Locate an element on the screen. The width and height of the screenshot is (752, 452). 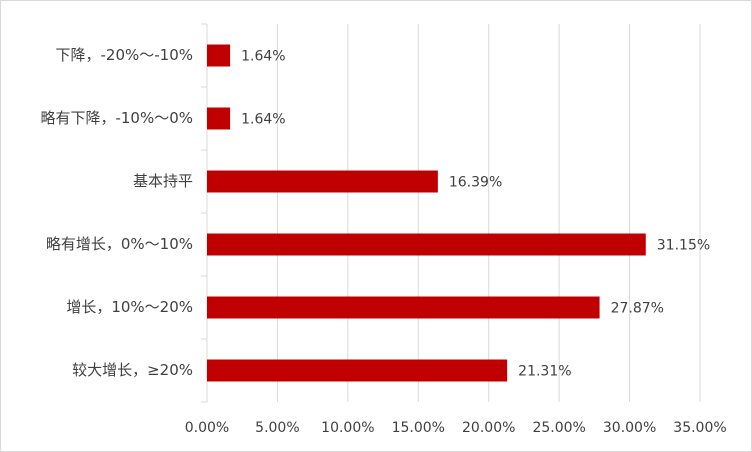
value-label: 16.39% is located at coordinates (475, 183).